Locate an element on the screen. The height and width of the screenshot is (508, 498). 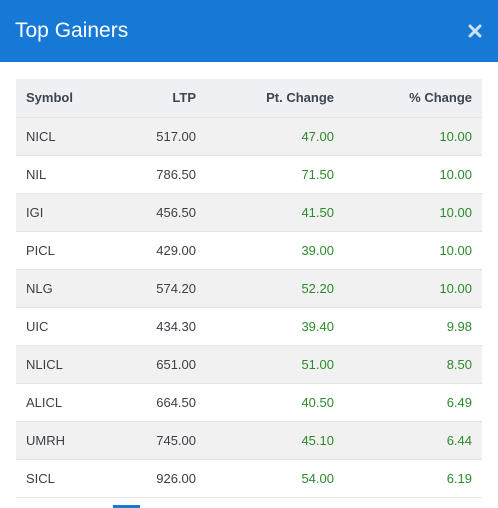
symbol-cell: NLG is located at coordinates (75, 288).